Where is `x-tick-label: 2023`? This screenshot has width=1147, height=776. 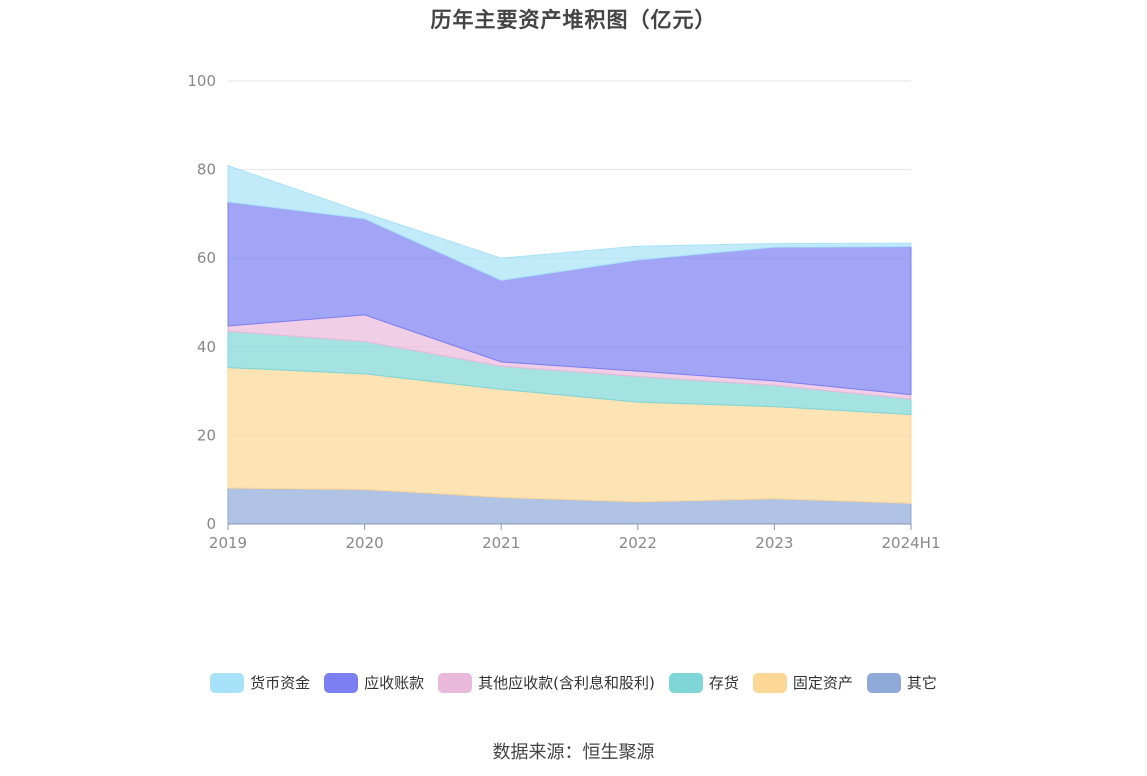
x-tick-label: 2023 is located at coordinates (774, 543).